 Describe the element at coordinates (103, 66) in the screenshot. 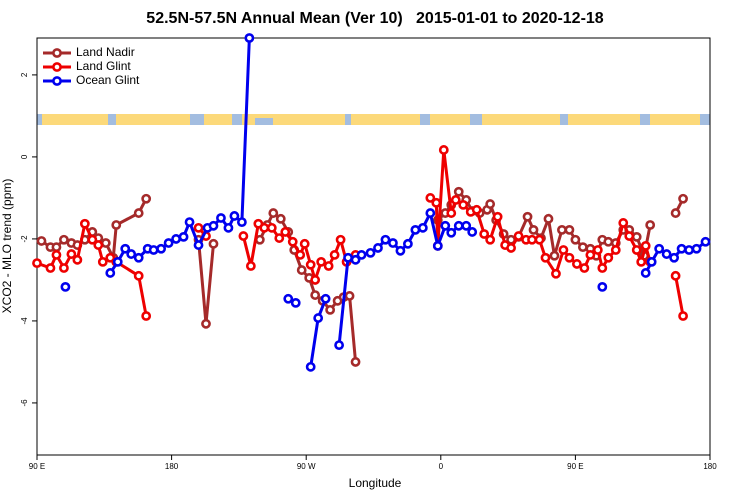

I see `legend-label: Land Glint` at that location.